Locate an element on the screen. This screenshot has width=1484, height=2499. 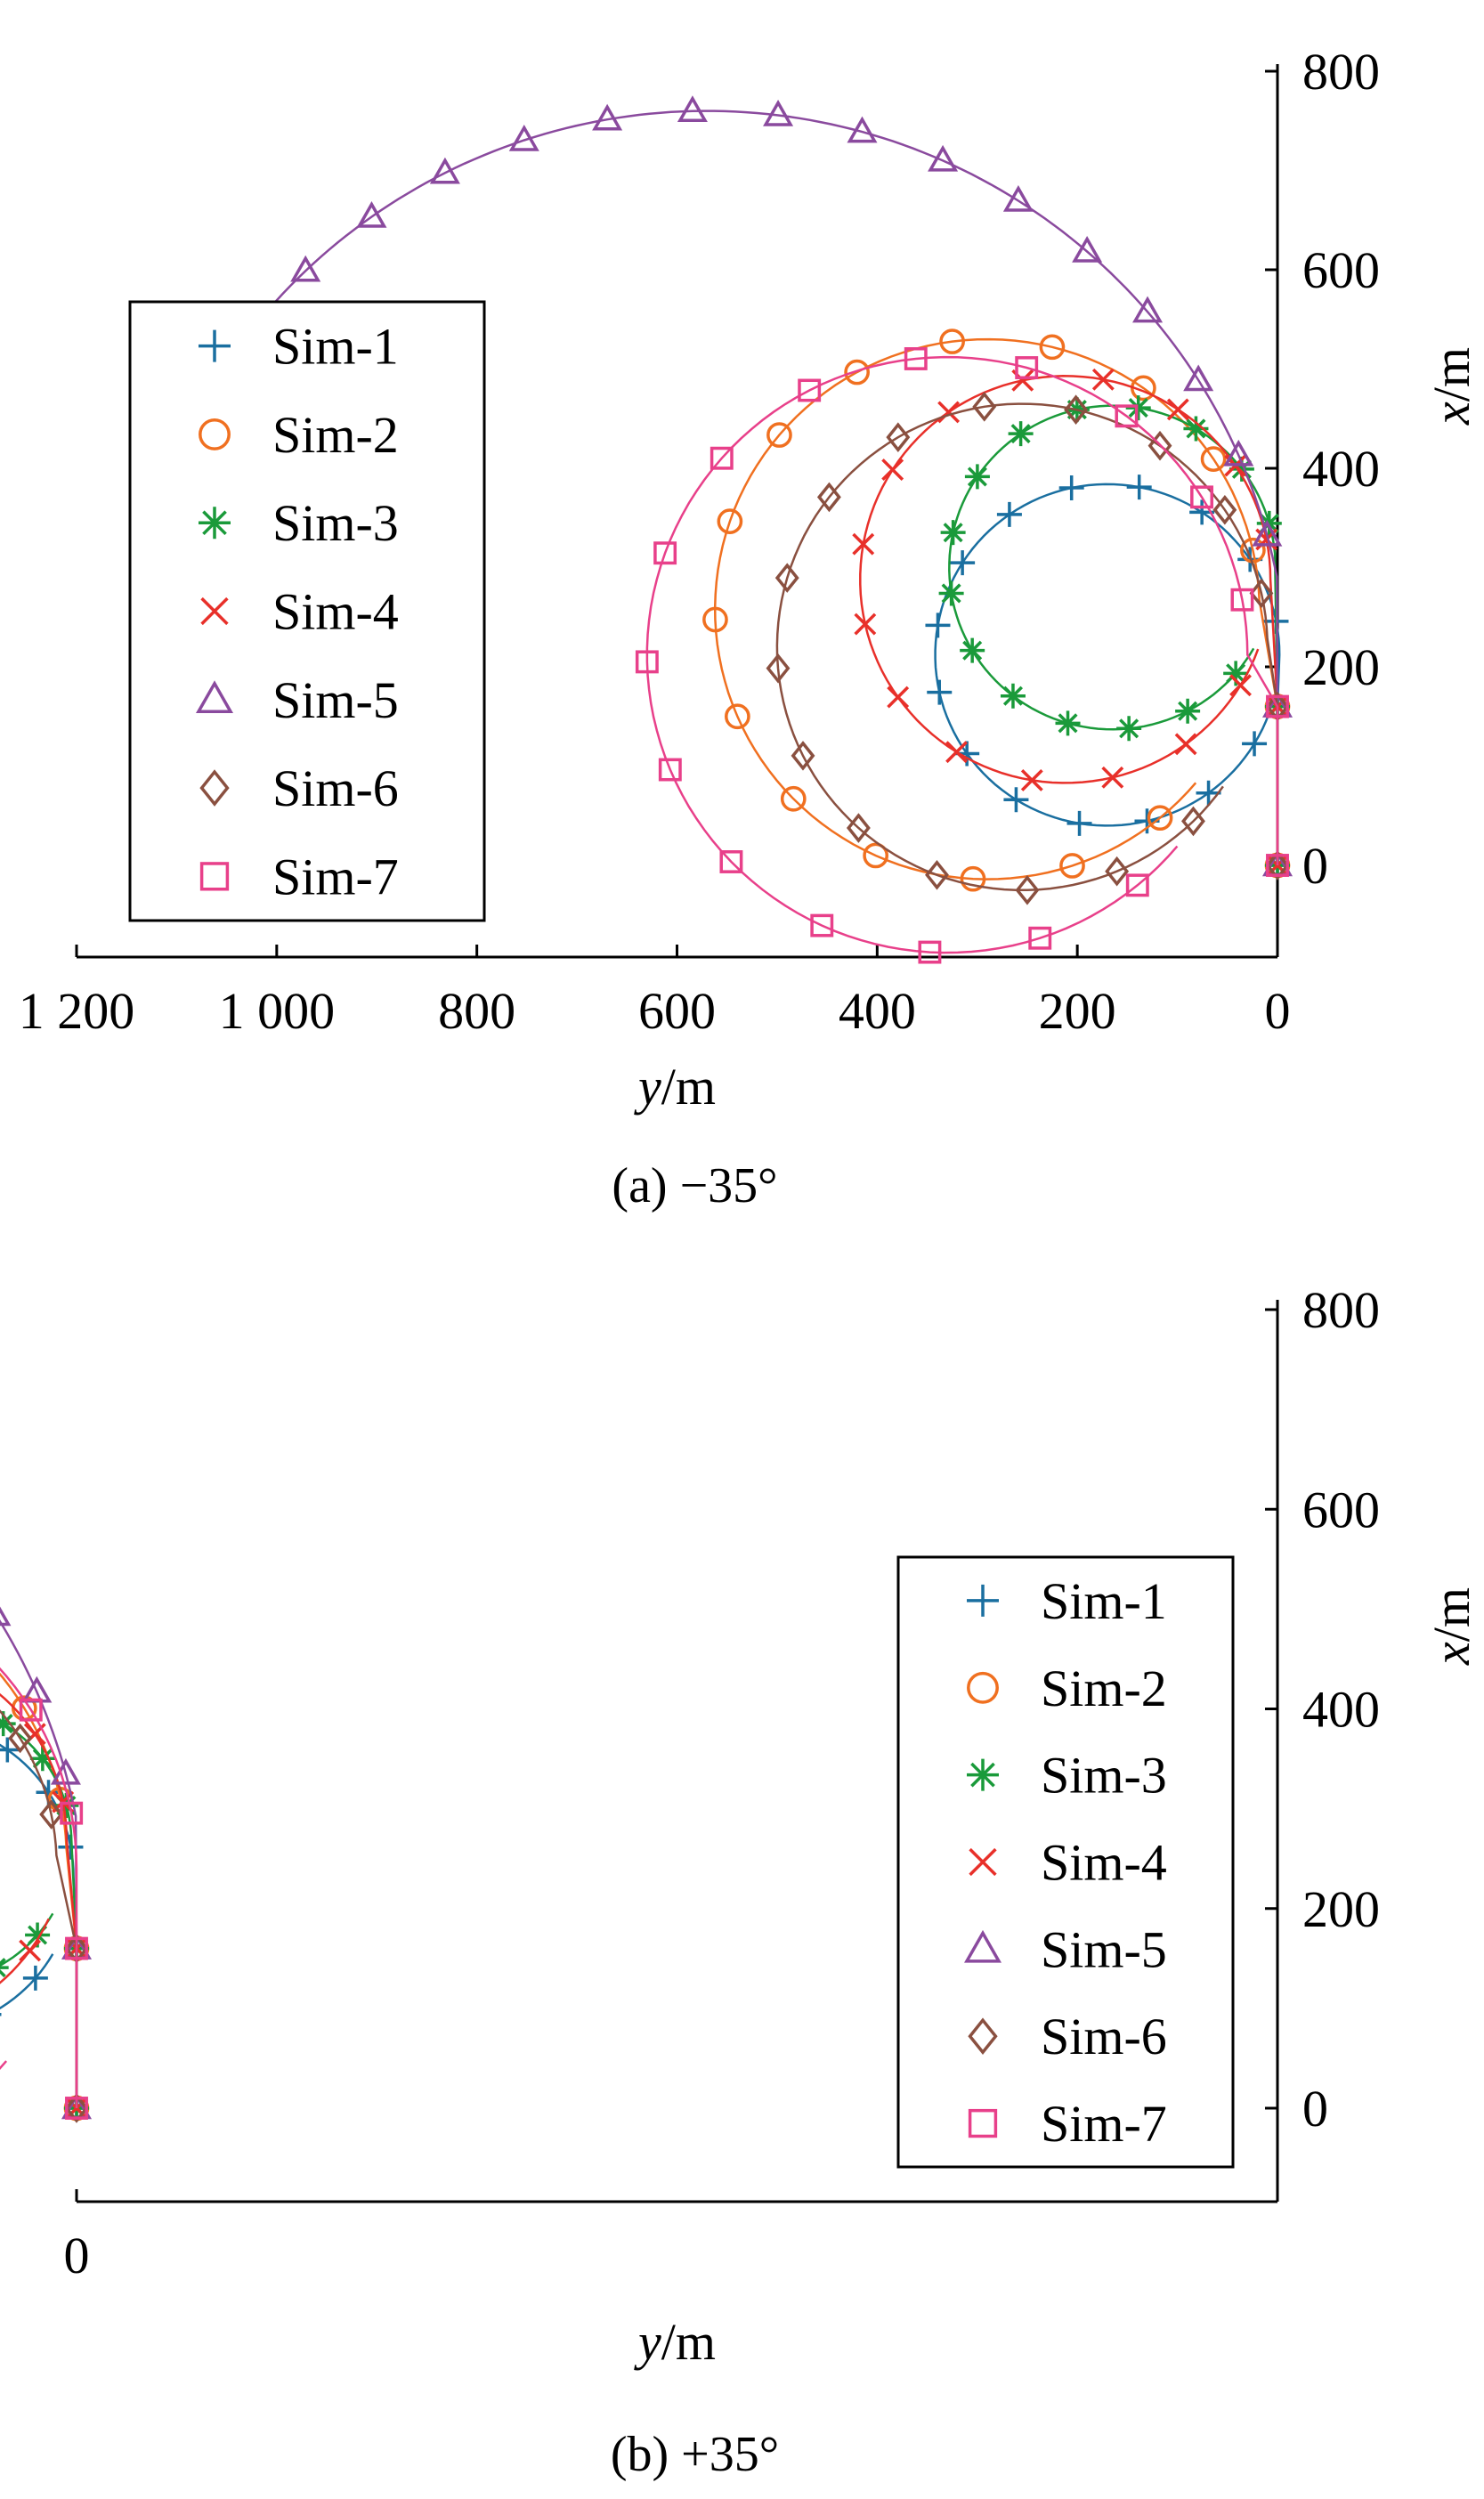
legend-label: Sim-4 is located at coordinates (335, 612).